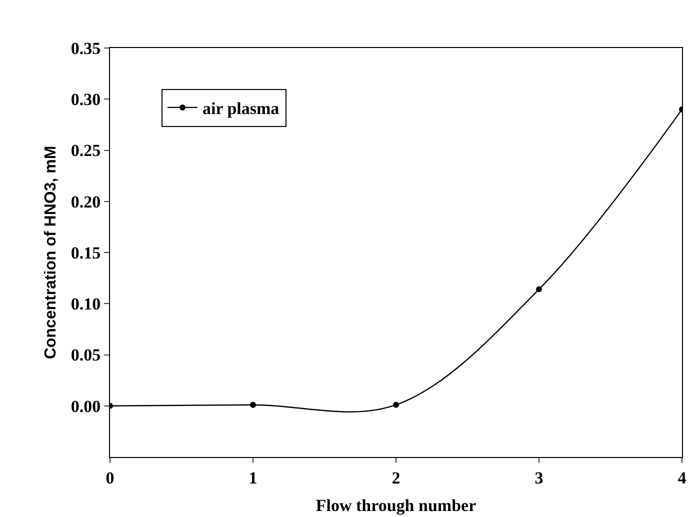 This screenshot has height=517, width=694. I want to click on y-tick-label: 0.35, so click(85, 48).